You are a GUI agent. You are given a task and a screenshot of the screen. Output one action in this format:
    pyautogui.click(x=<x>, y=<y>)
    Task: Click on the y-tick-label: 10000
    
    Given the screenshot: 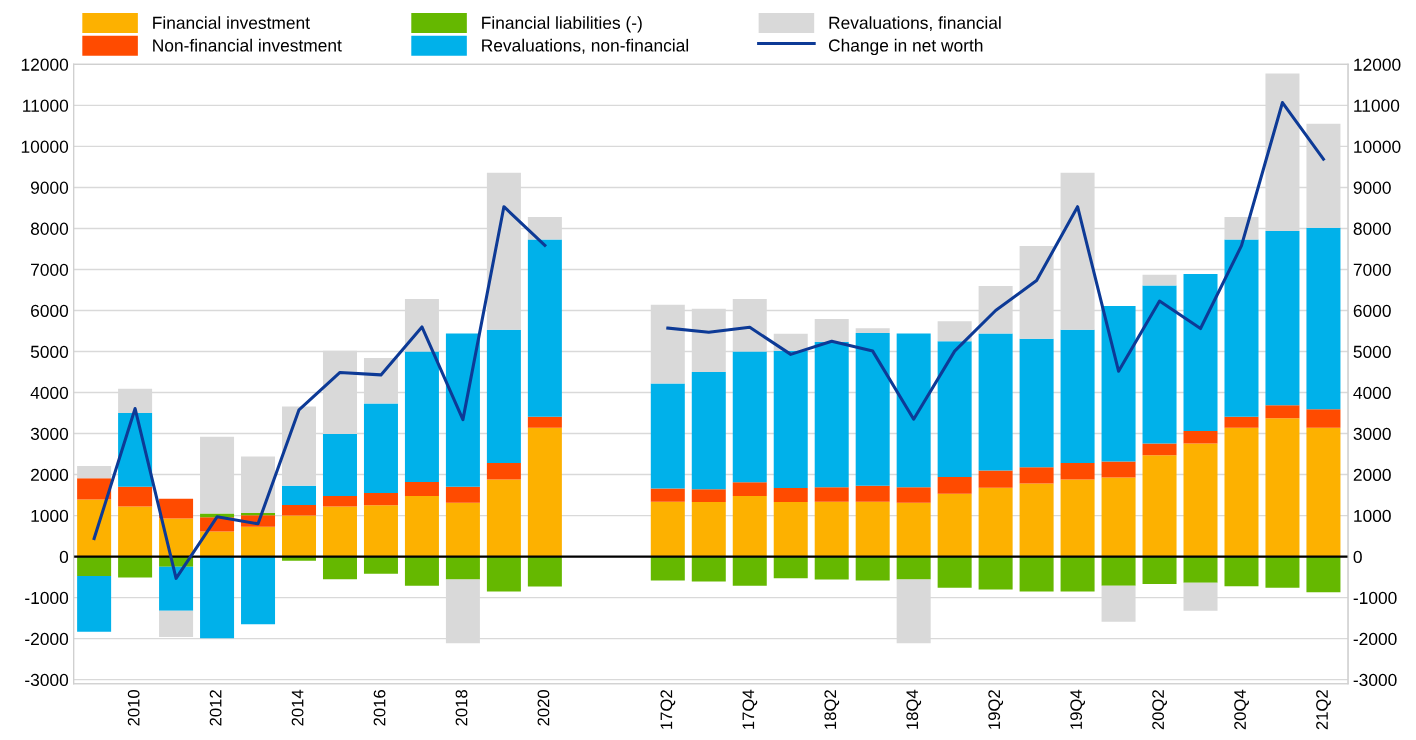 What is the action you would take?
    pyautogui.click(x=45, y=146)
    